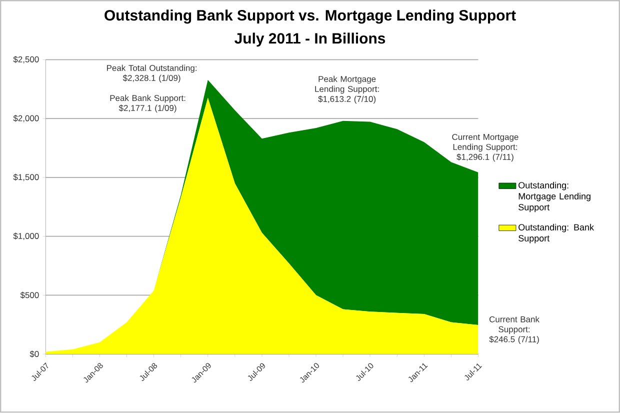 This screenshot has width=620, height=413. Describe the element at coordinates (34, 354) in the screenshot. I see `y-tick-label: $0` at that location.